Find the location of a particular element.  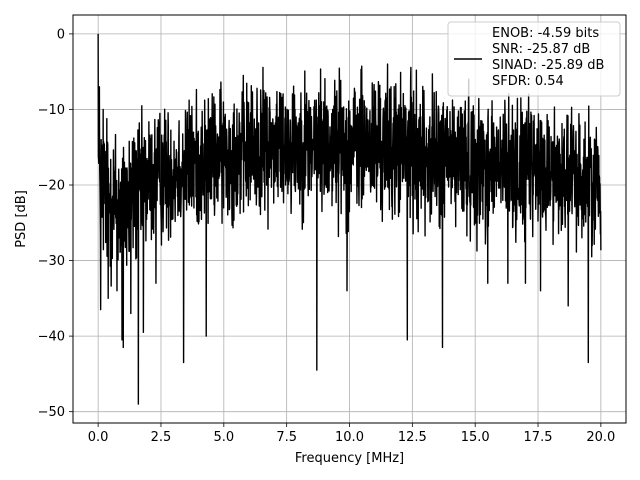

y-tick-label: −30 is located at coordinates (51, 261).